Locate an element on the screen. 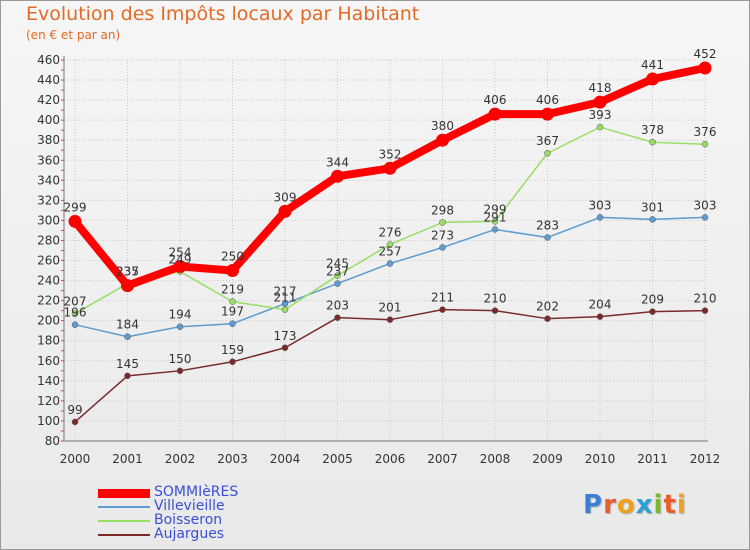 Image resolution: width=750 pixels, height=550 pixels. x-tick-label: 2010 is located at coordinates (600, 459).